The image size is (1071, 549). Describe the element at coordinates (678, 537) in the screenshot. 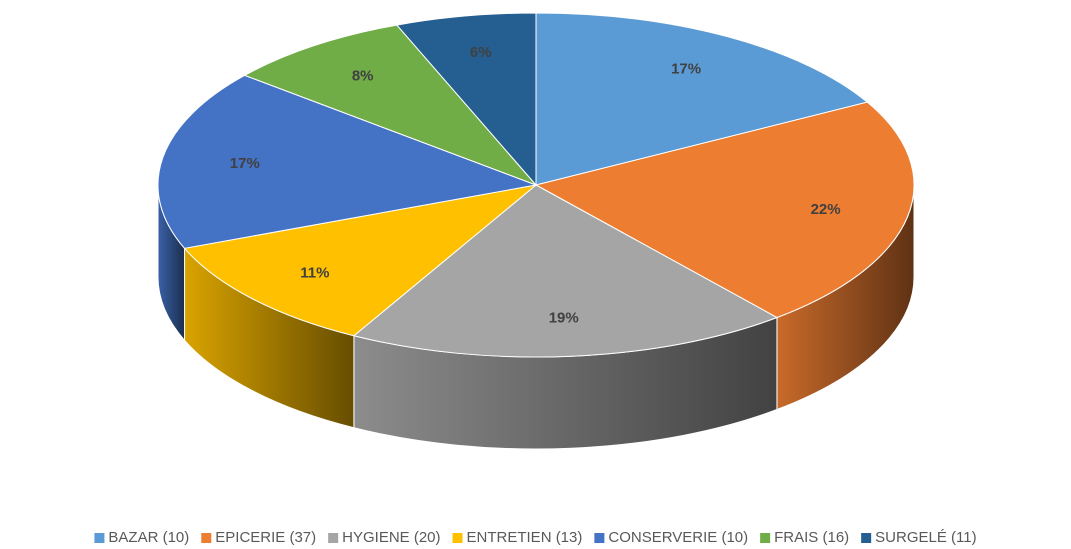

I see `legend-label: CONSERVERIE (10)` at that location.